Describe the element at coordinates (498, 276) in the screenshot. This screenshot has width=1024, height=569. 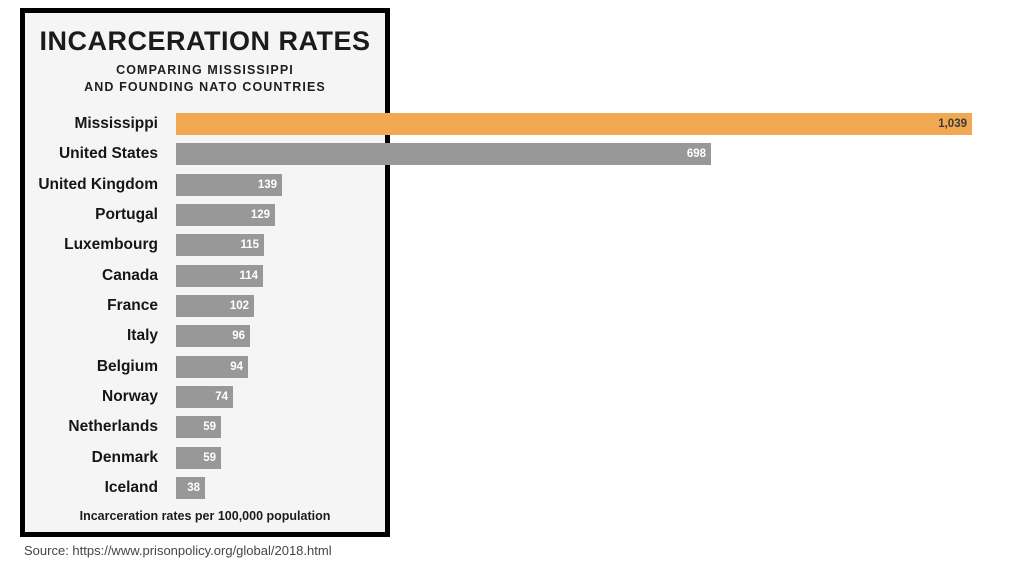
I see `bar-row: Canada 114` at that location.